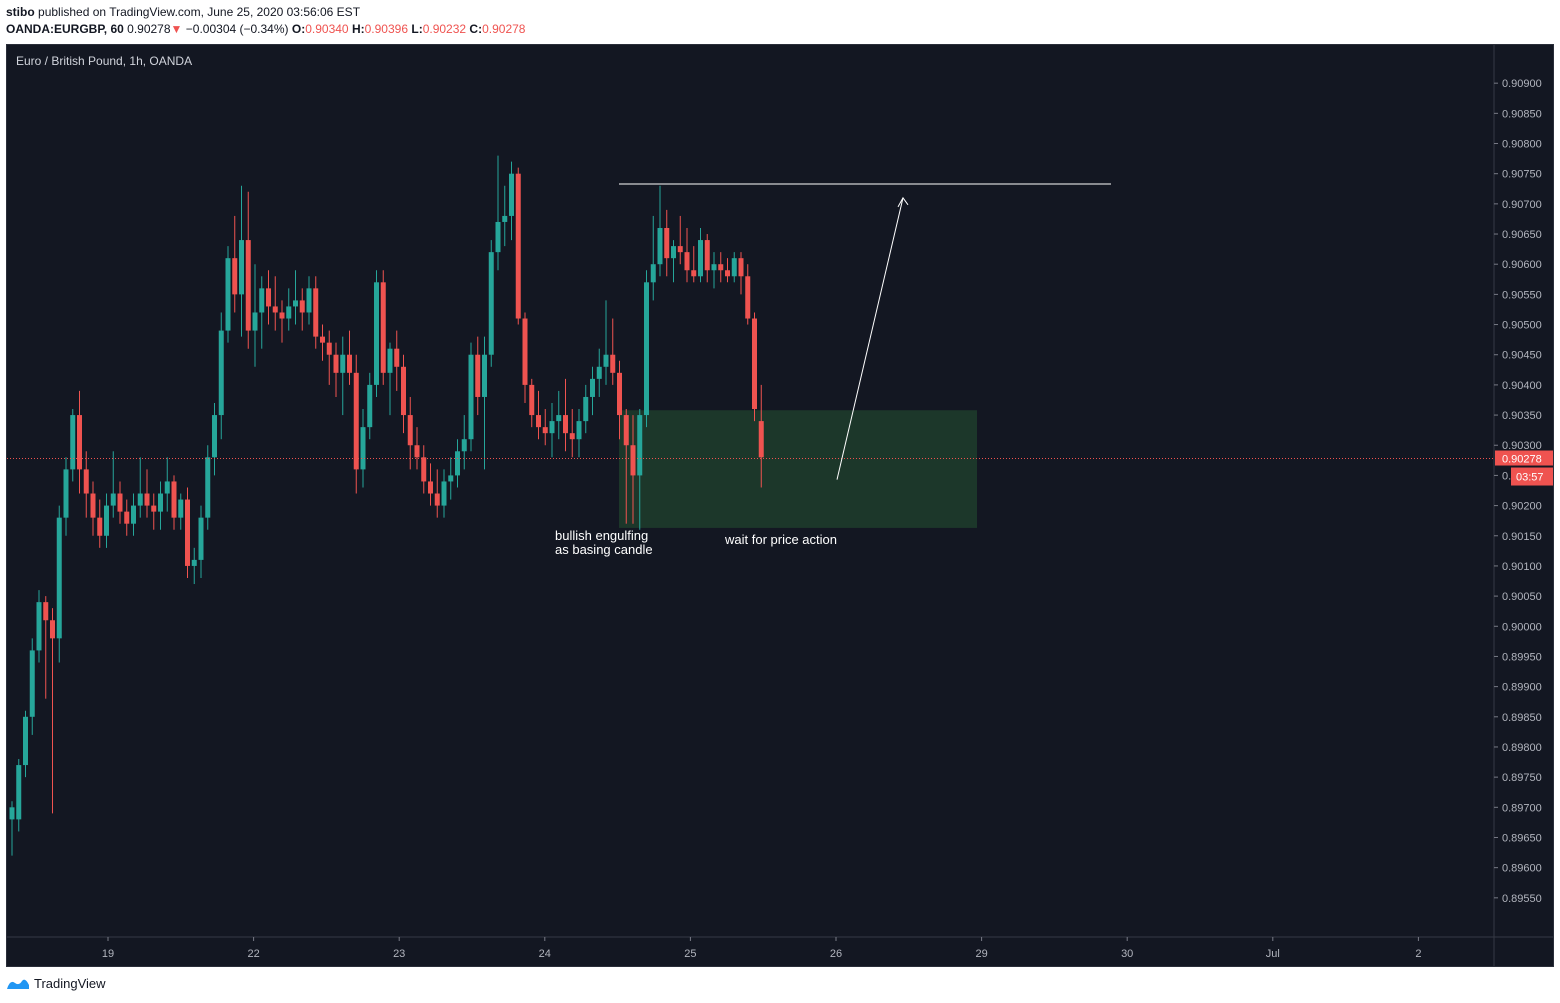 The height and width of the screenshot is (1003, 1560). Describe the element at coordinates (1522, 838) in the screenshot. I see `price-tick-label: 0.89650` at that location.